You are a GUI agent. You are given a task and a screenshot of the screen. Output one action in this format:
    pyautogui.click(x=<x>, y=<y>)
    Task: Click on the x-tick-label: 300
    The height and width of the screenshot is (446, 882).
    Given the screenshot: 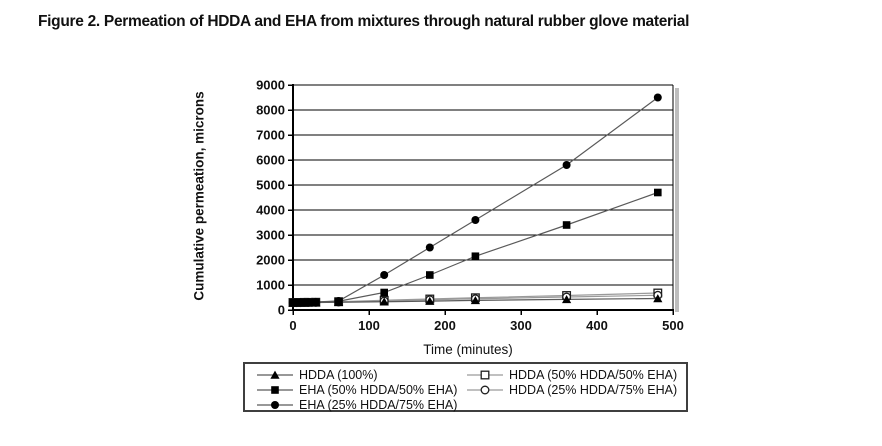 What is the action you would take?
    pyautogui.click(x=521, y=325)
    